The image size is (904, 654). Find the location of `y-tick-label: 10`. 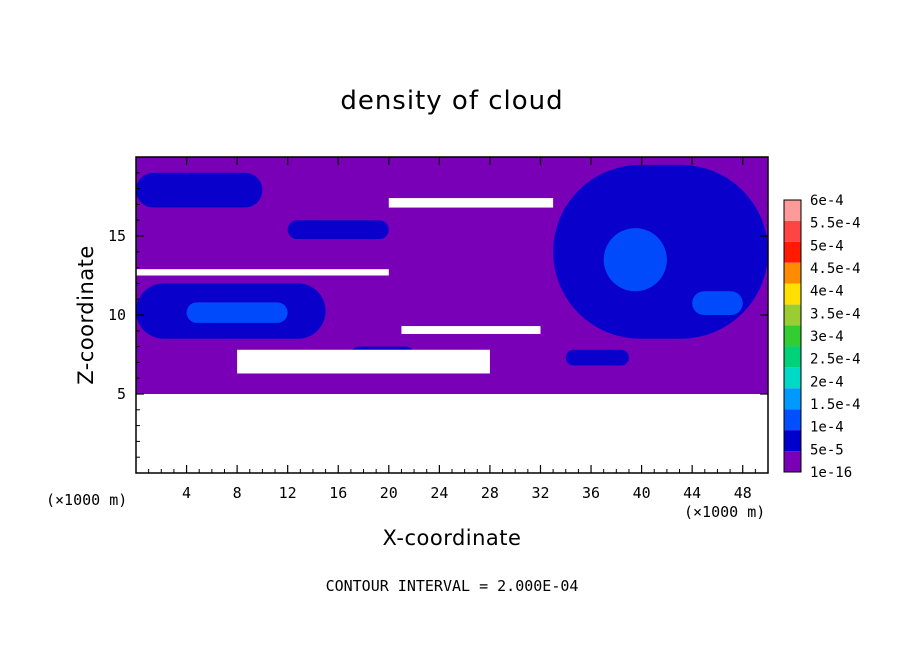

y-tick-label: 10 is located at coordinates (117, 315).